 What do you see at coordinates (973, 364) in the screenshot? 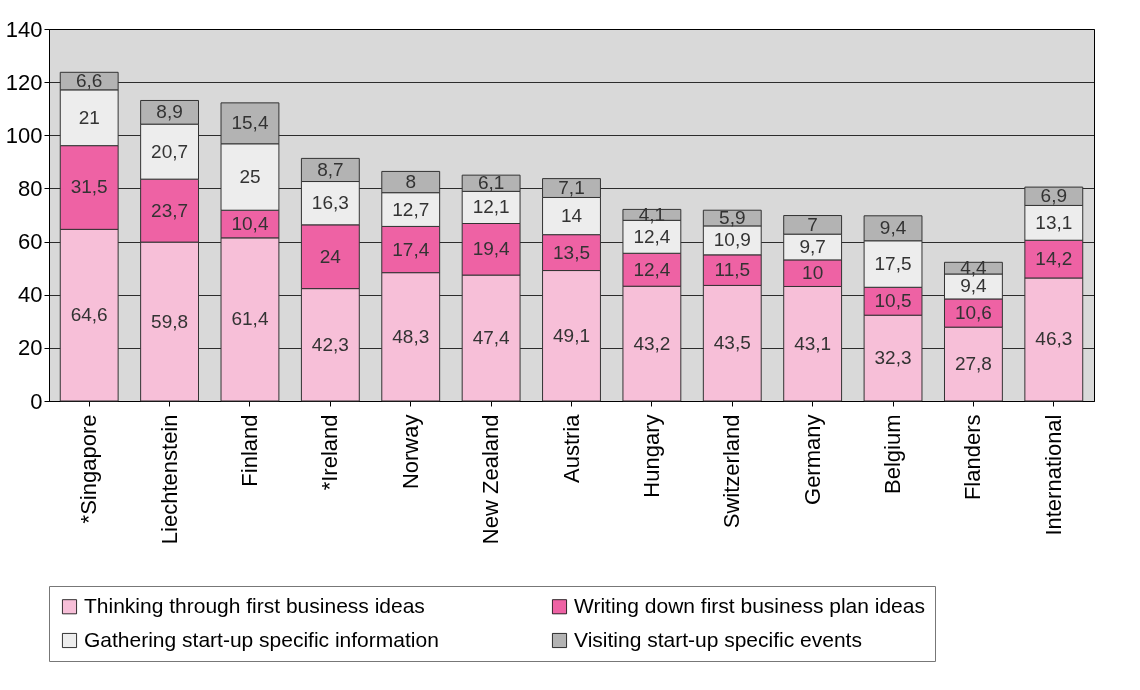
I see `data-label: 27,8` at bounding box center [973, 364].